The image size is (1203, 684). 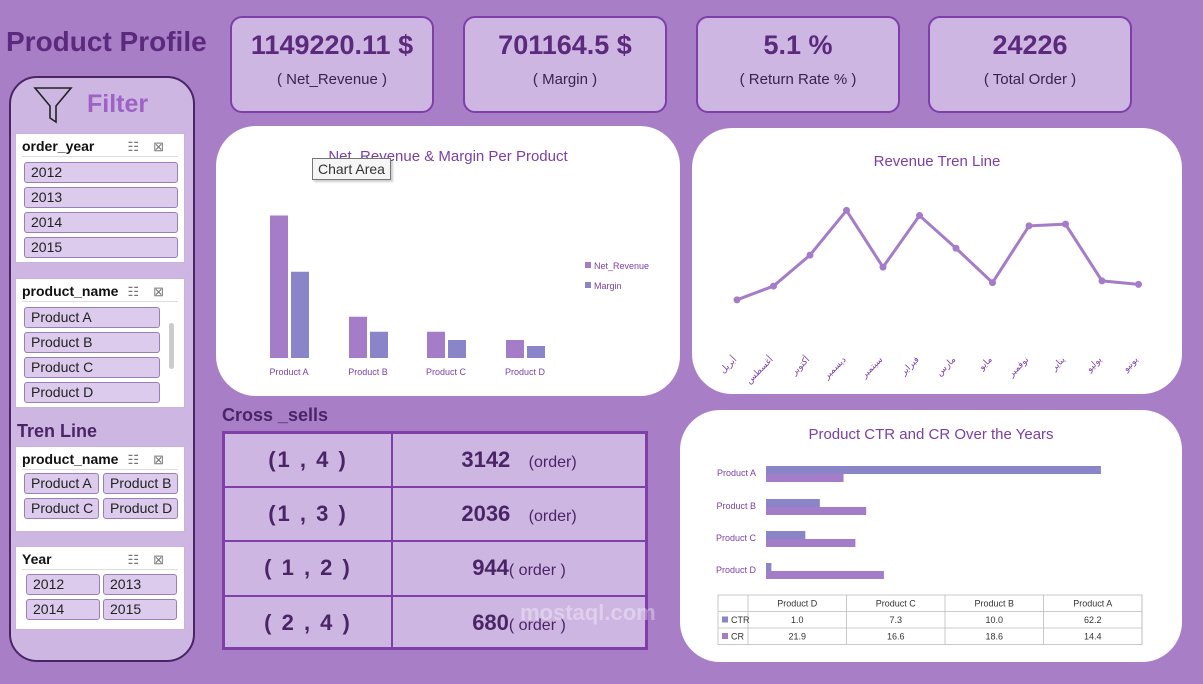 I want to click on y-tick-label: Product B, so click(x=736, y=506).